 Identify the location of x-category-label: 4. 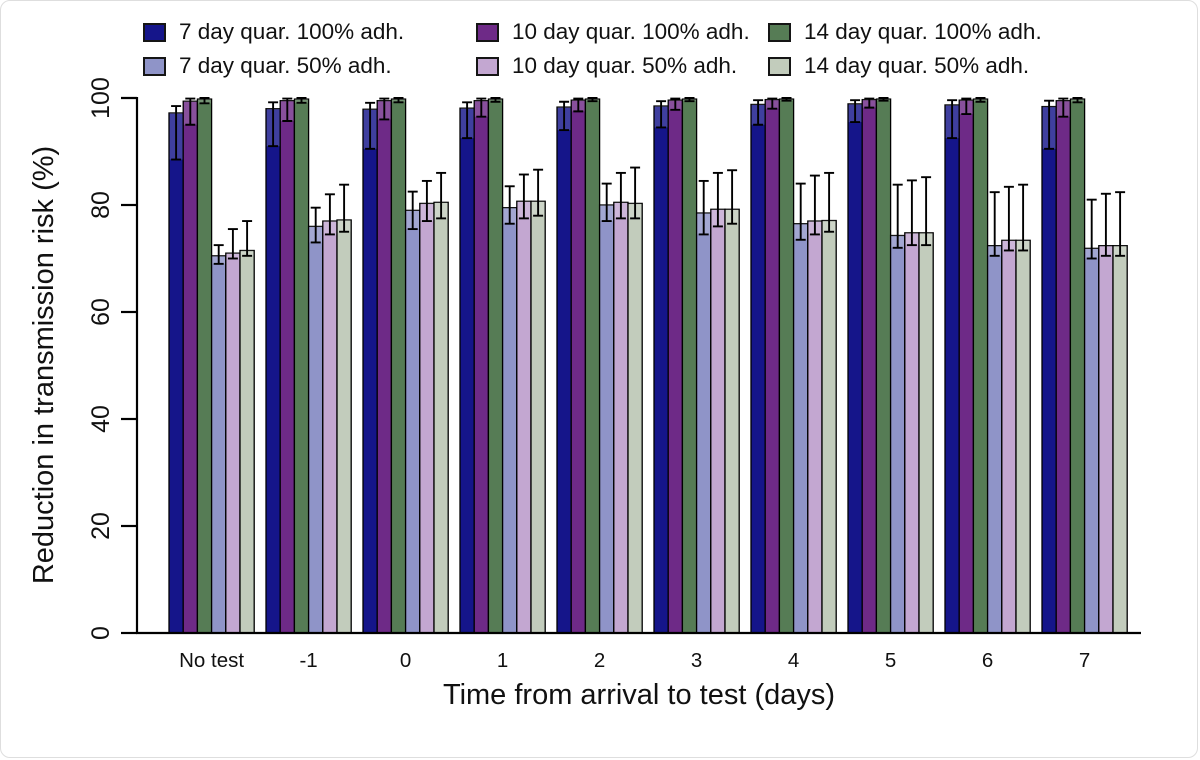
(793, 660).